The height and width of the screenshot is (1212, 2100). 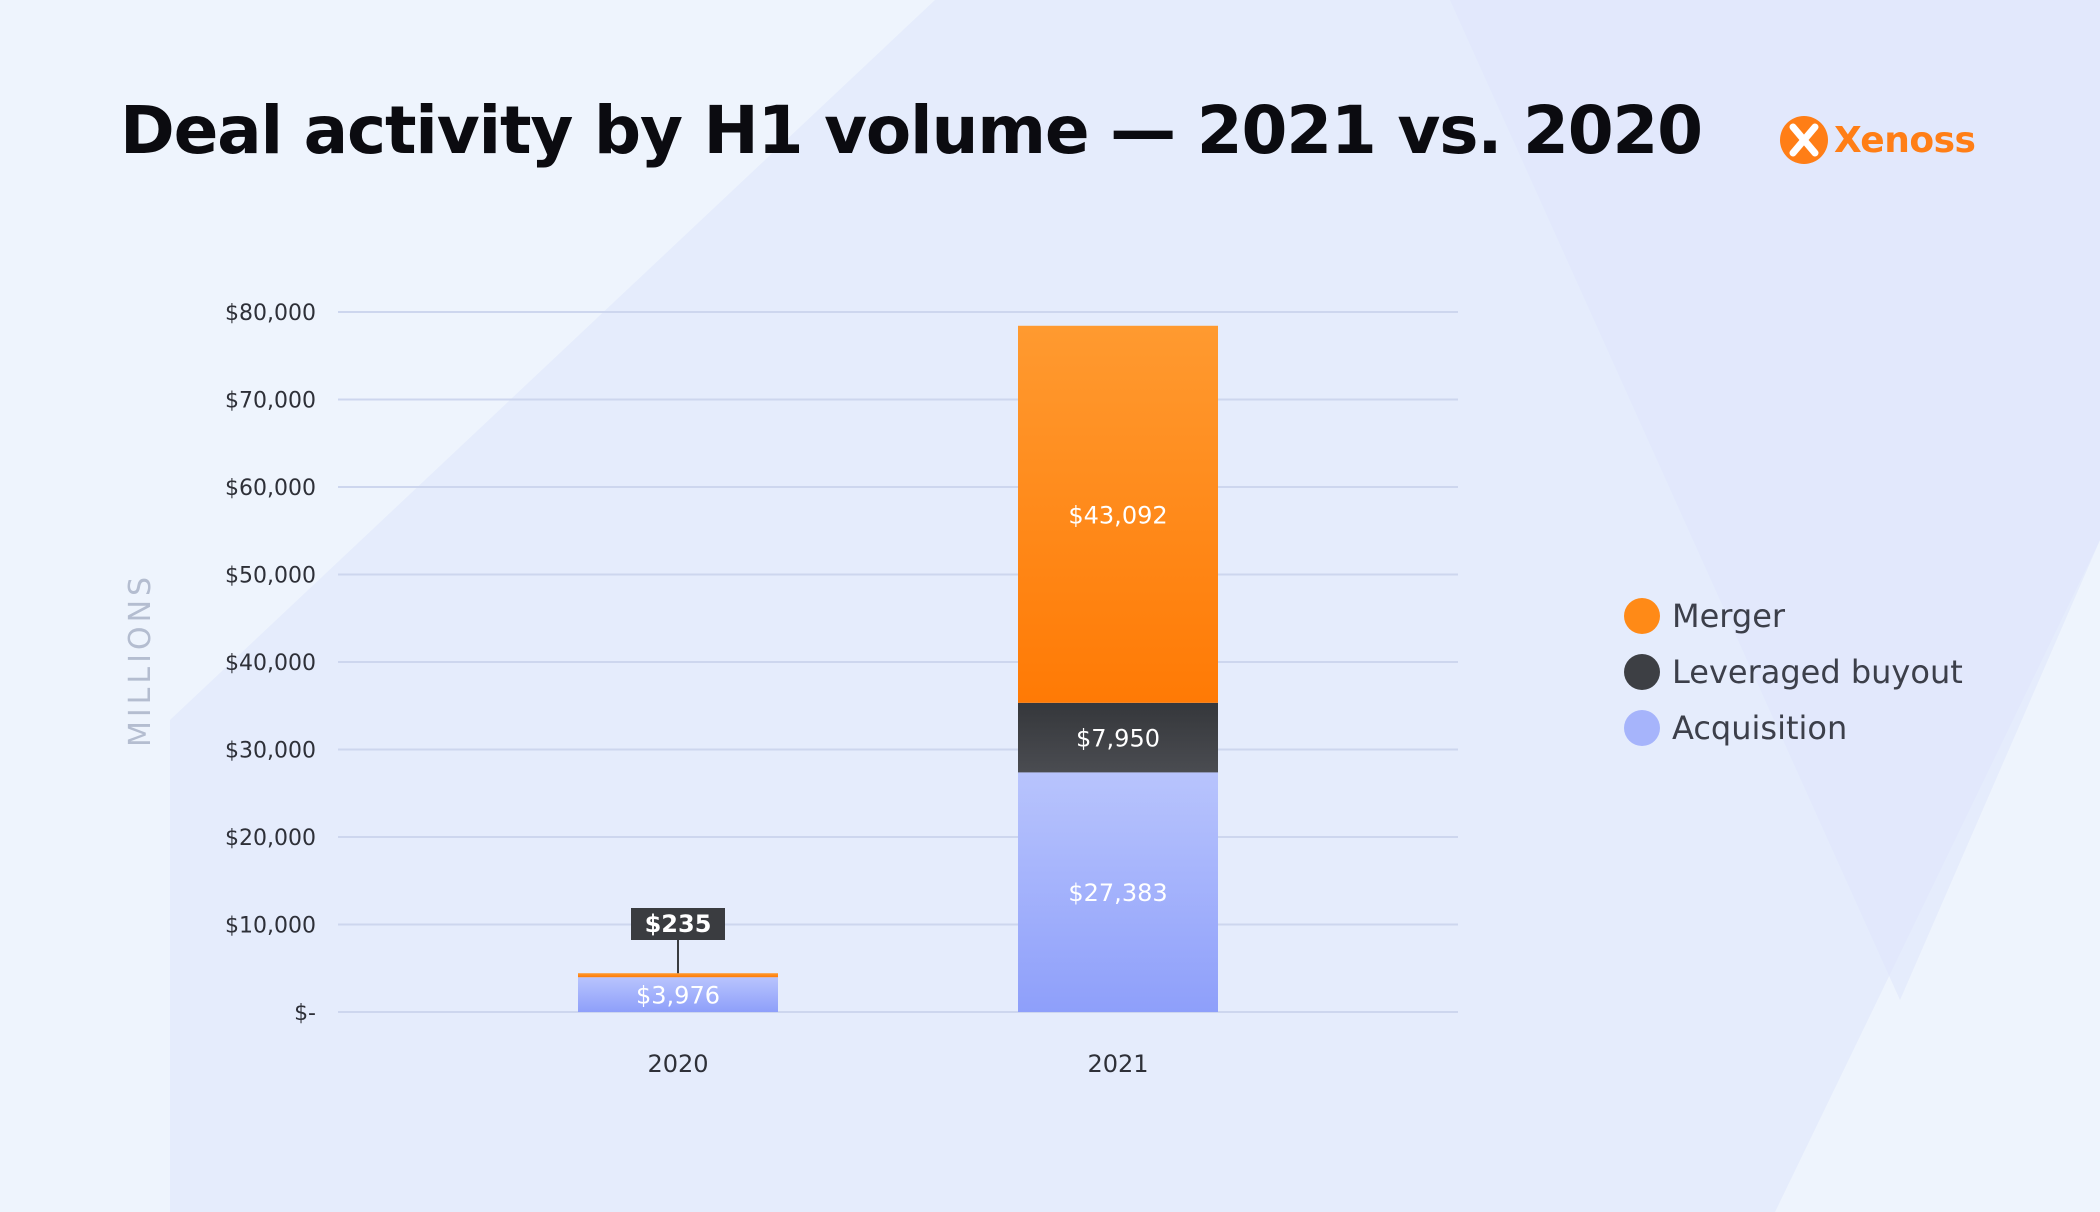 What do you see at coordinates (140, 660) in the screenshot?
I see `y-axis-label: MILLIONS` at bounding box center [140, 660].